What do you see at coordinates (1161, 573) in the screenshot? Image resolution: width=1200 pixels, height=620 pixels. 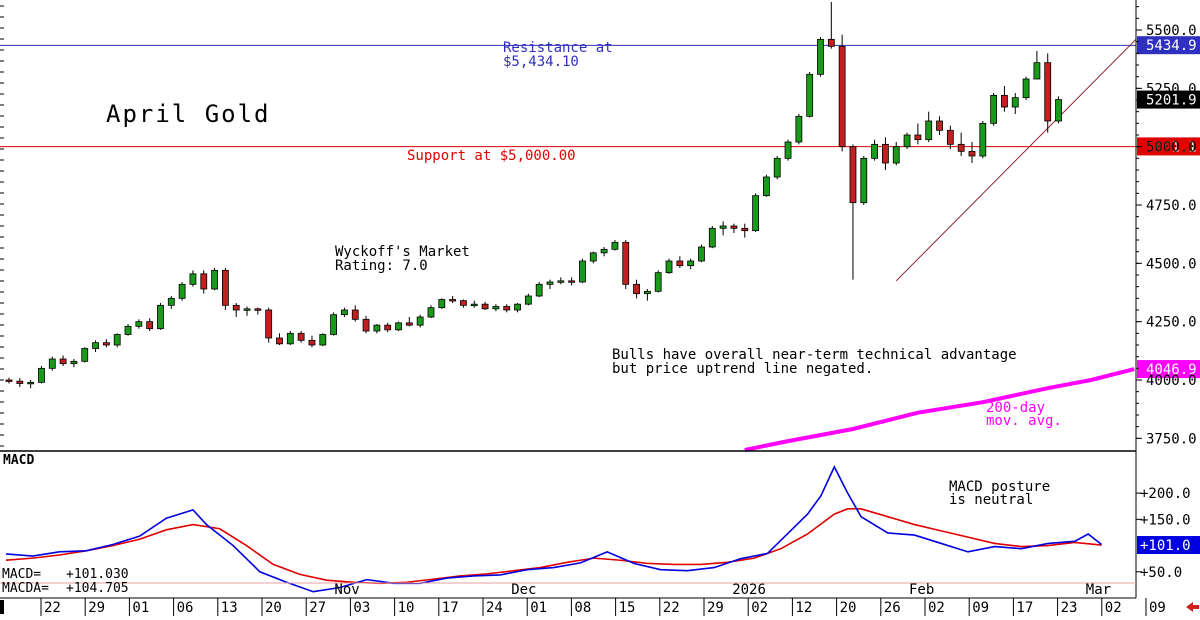 I see `macd-tick-label: +50.0` at bounding box center [1161, 573].